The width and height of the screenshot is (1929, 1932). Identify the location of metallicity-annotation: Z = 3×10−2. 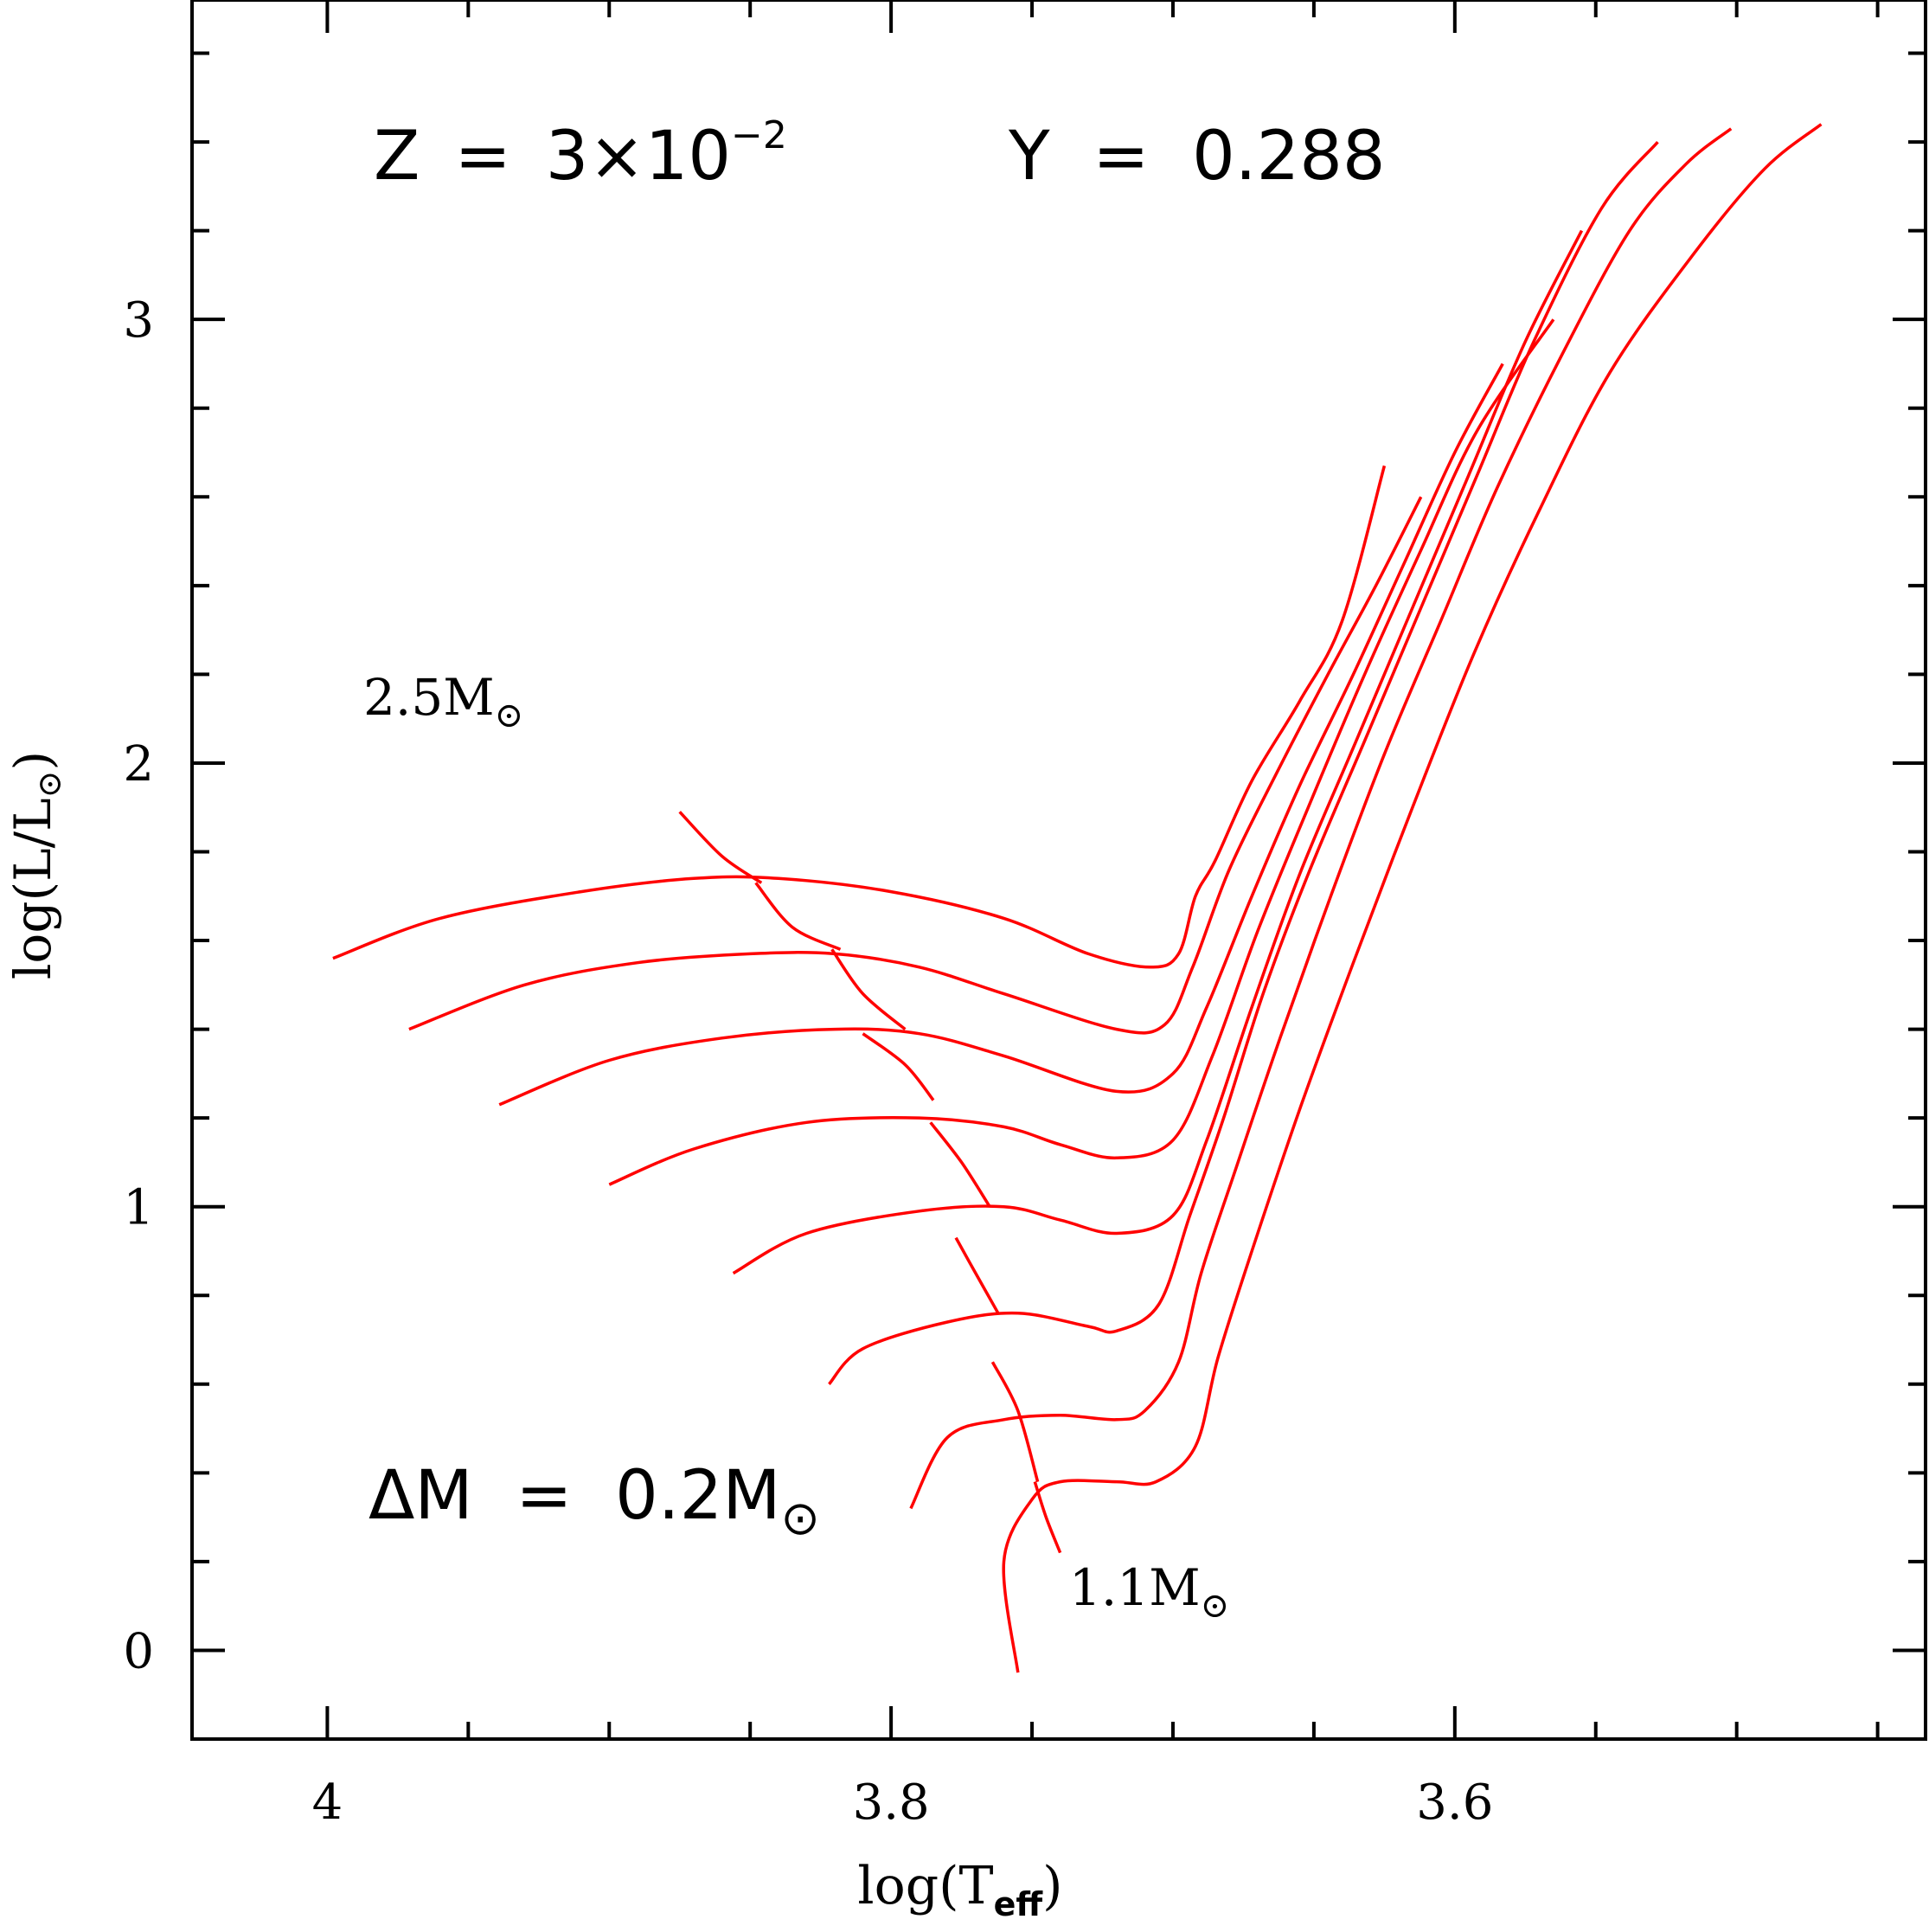
(580, 154).